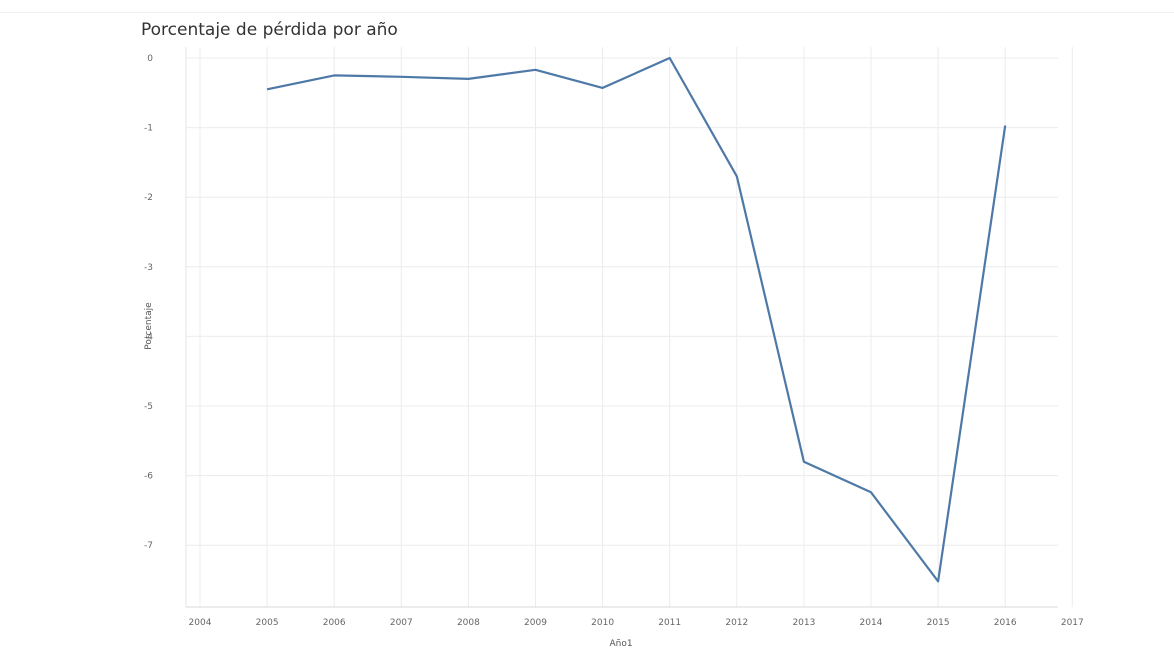 The image size is (1174, 656). What do you see at coordinates (535, 623) in the screenshot?
I see `x-tick-label: 2009` at bounding box center [535, 623].